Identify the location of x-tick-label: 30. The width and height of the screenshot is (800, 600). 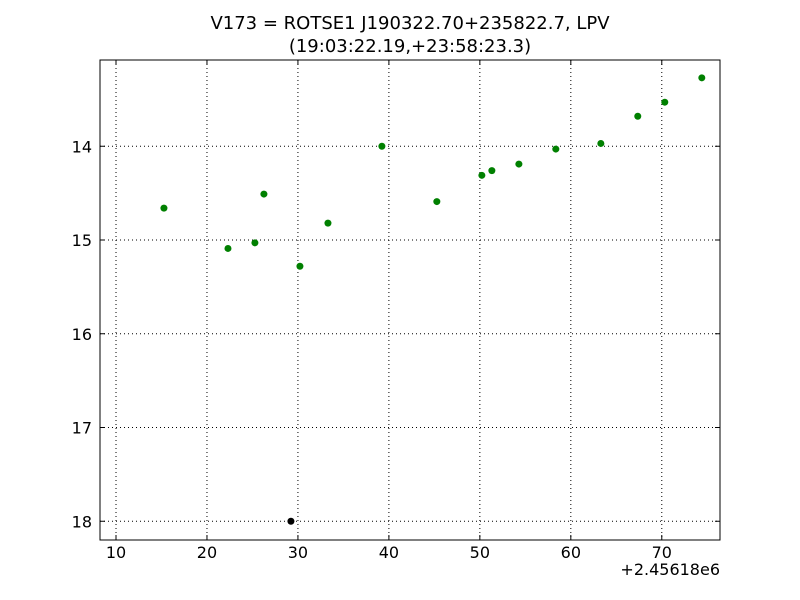
(298, 552).